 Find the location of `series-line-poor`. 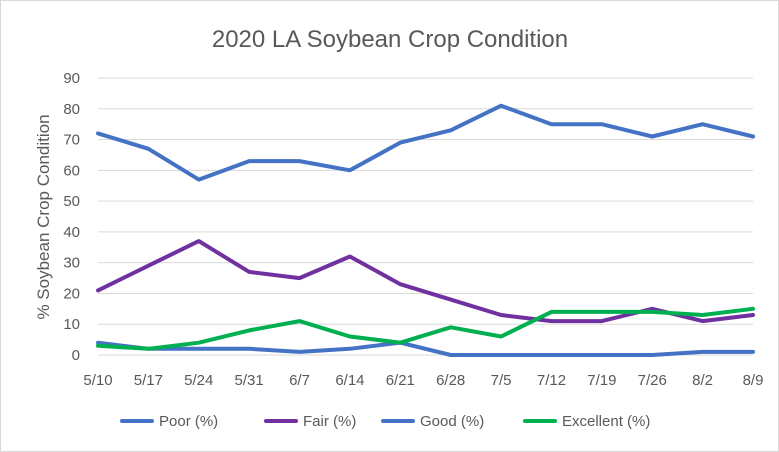

series-line-poor is located at coordinates (425, 348).